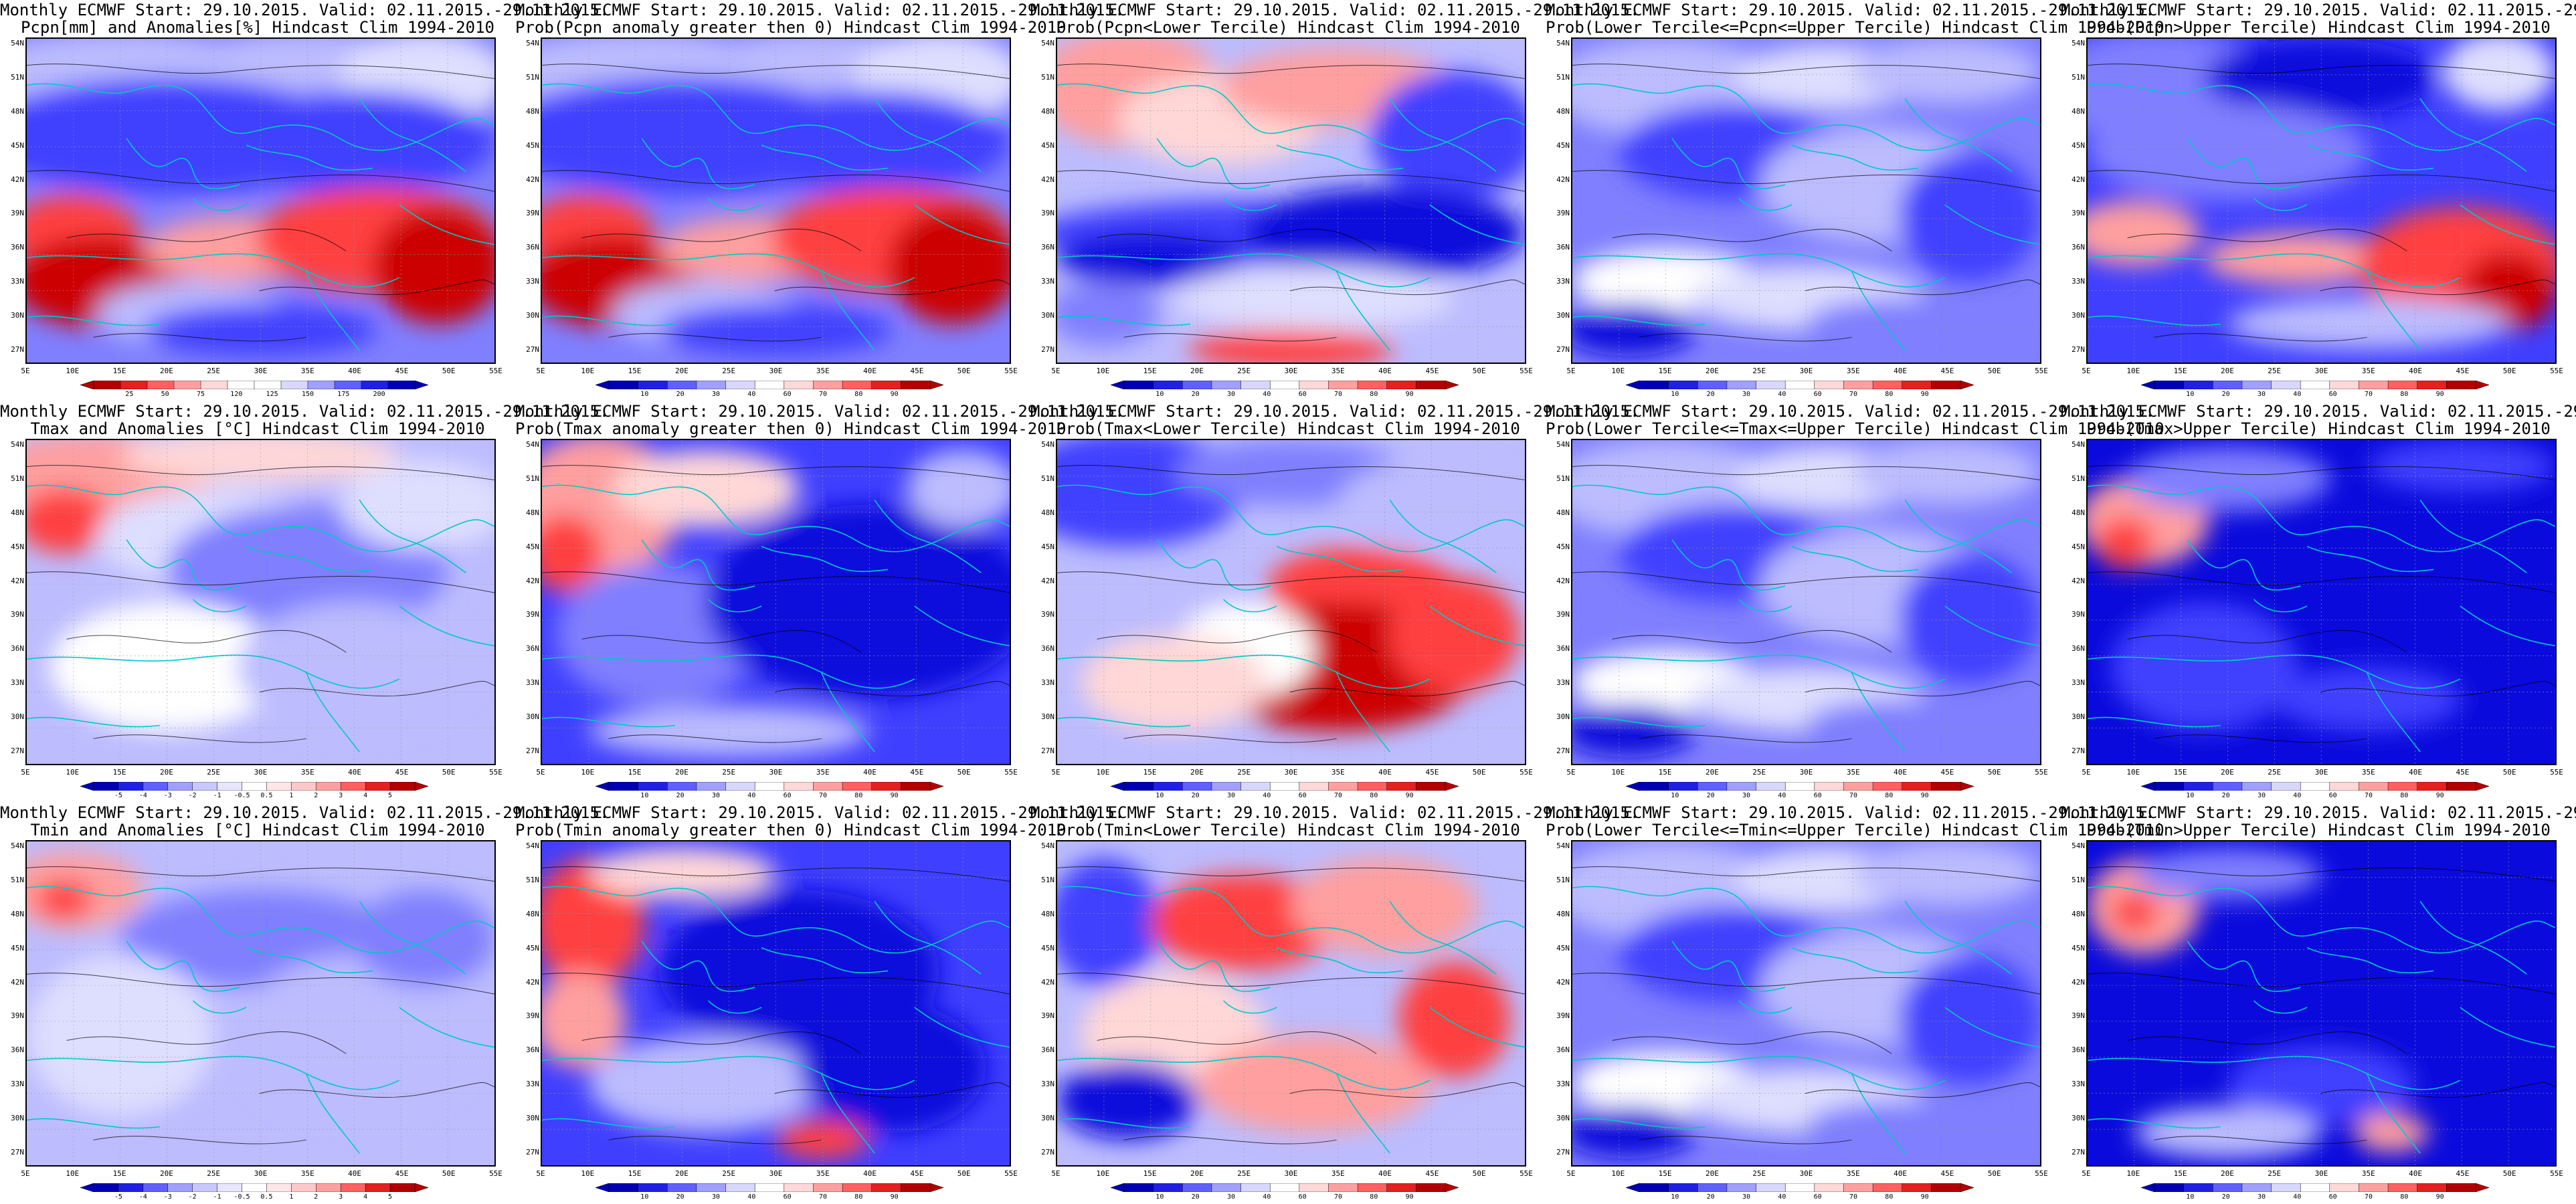 The height and width of the screenshot is (1204, 2576). What do you see at coordinates (260, 602) in the screenshot?
I see `map-field` at bounding box center [260, 602].